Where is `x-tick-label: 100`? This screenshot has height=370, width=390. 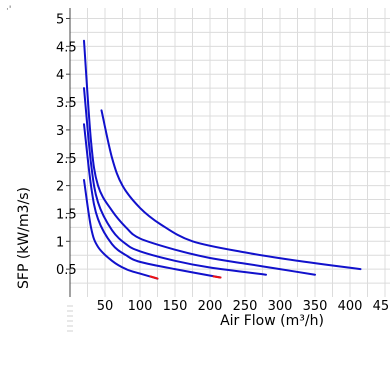 x-tick-label: 100 is located at coordinates (140, 306).